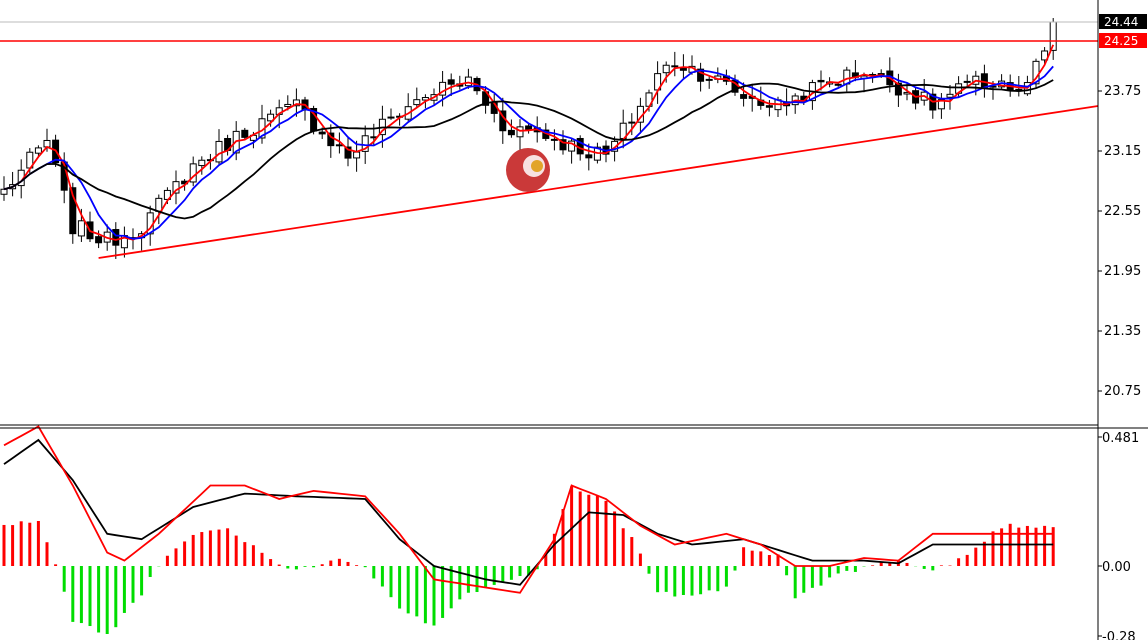 The width and height of the screenshot is (1148, 640). I want to click on current-price-label: 24.44, so click(1121, 22).